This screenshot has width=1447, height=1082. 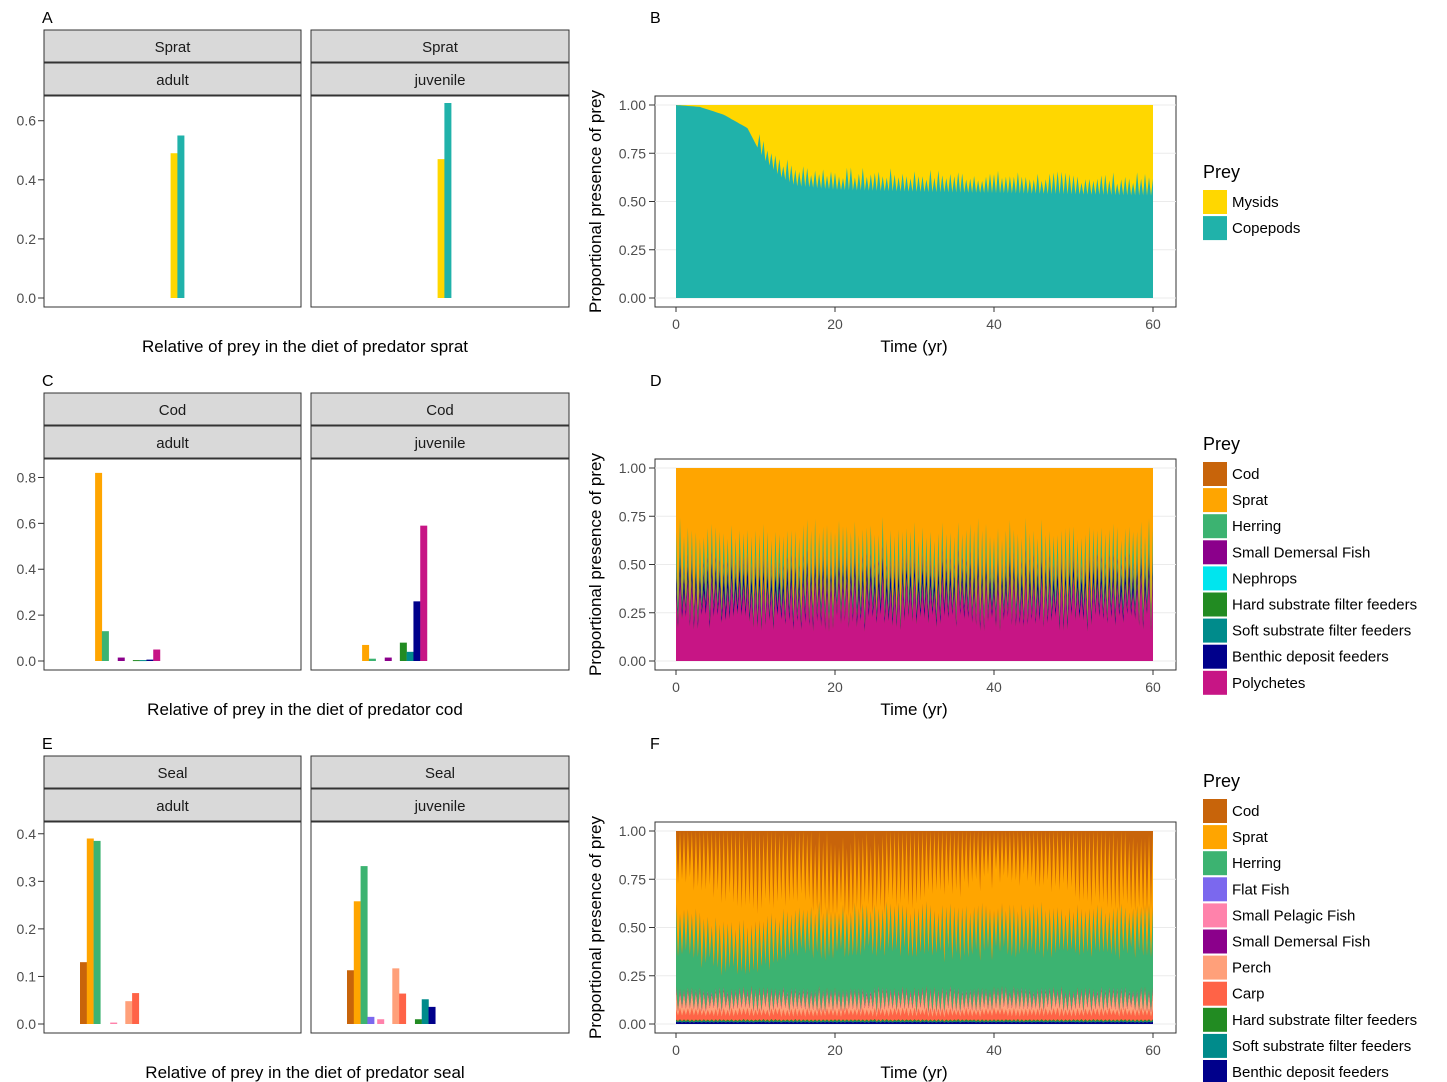 I want to click on legend-label: Polychetes, so click(x=1268, y=683).